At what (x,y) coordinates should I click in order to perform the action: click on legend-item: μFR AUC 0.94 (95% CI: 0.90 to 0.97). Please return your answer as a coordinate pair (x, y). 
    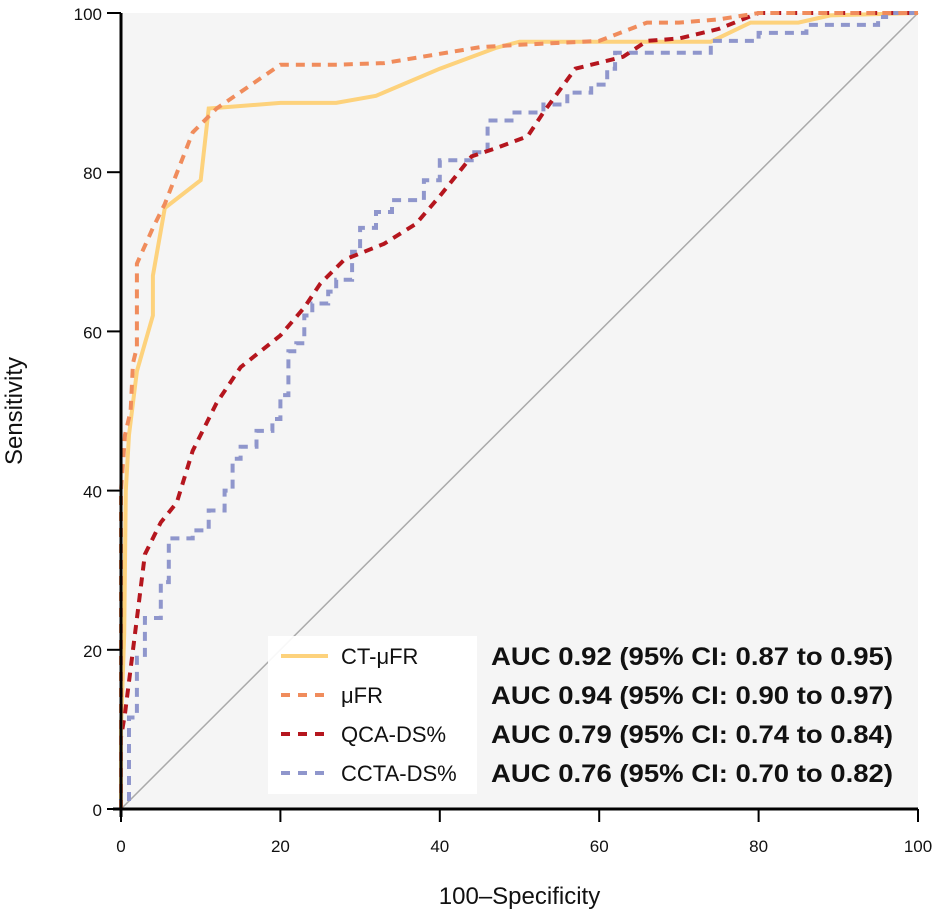
    Looking at the image, I should click on (587, 696).